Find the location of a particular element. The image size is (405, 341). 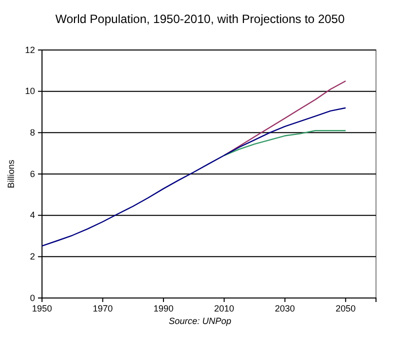

x-tick-label: 2050 is located at coordinates (346, 308).